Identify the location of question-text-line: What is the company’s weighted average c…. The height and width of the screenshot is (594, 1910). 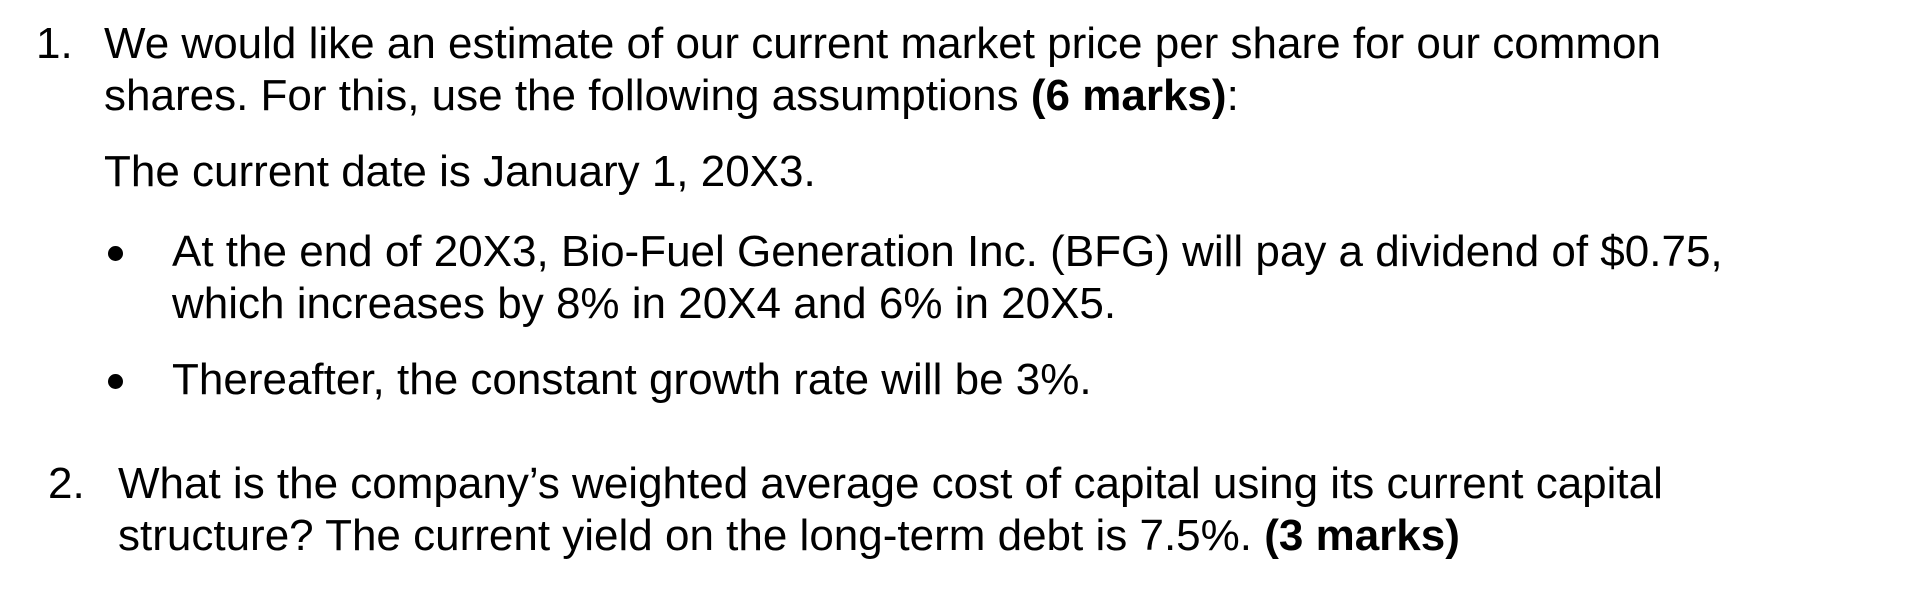
(890, 484).